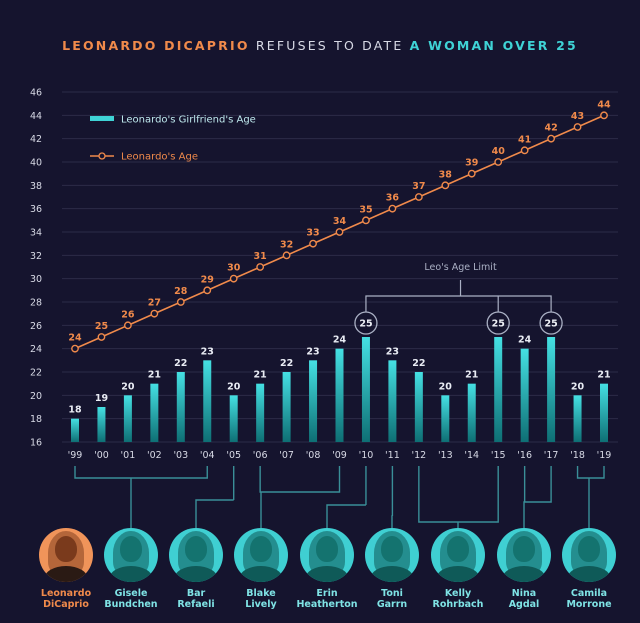 The width and height of the screenshot is (640, 623). What do you see at coordinates (577, 455) in the screenshot?
I see `x-tick-label: '18` at bounding box center [577, 455].